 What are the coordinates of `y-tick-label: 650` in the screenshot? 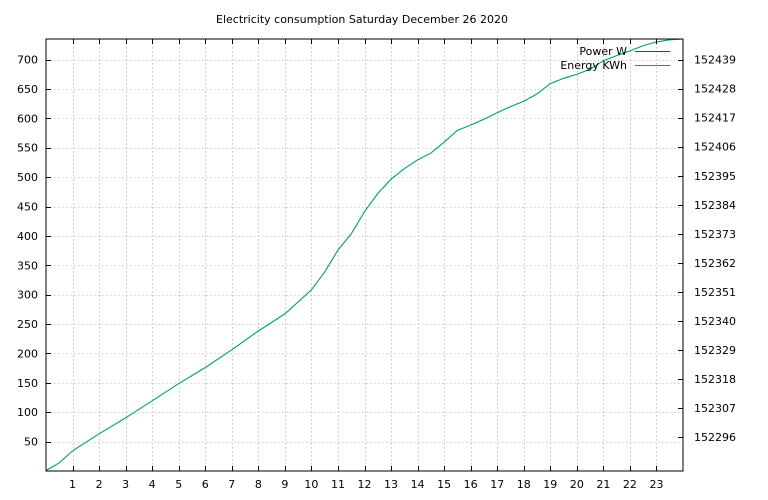 It's located at (27, 89).